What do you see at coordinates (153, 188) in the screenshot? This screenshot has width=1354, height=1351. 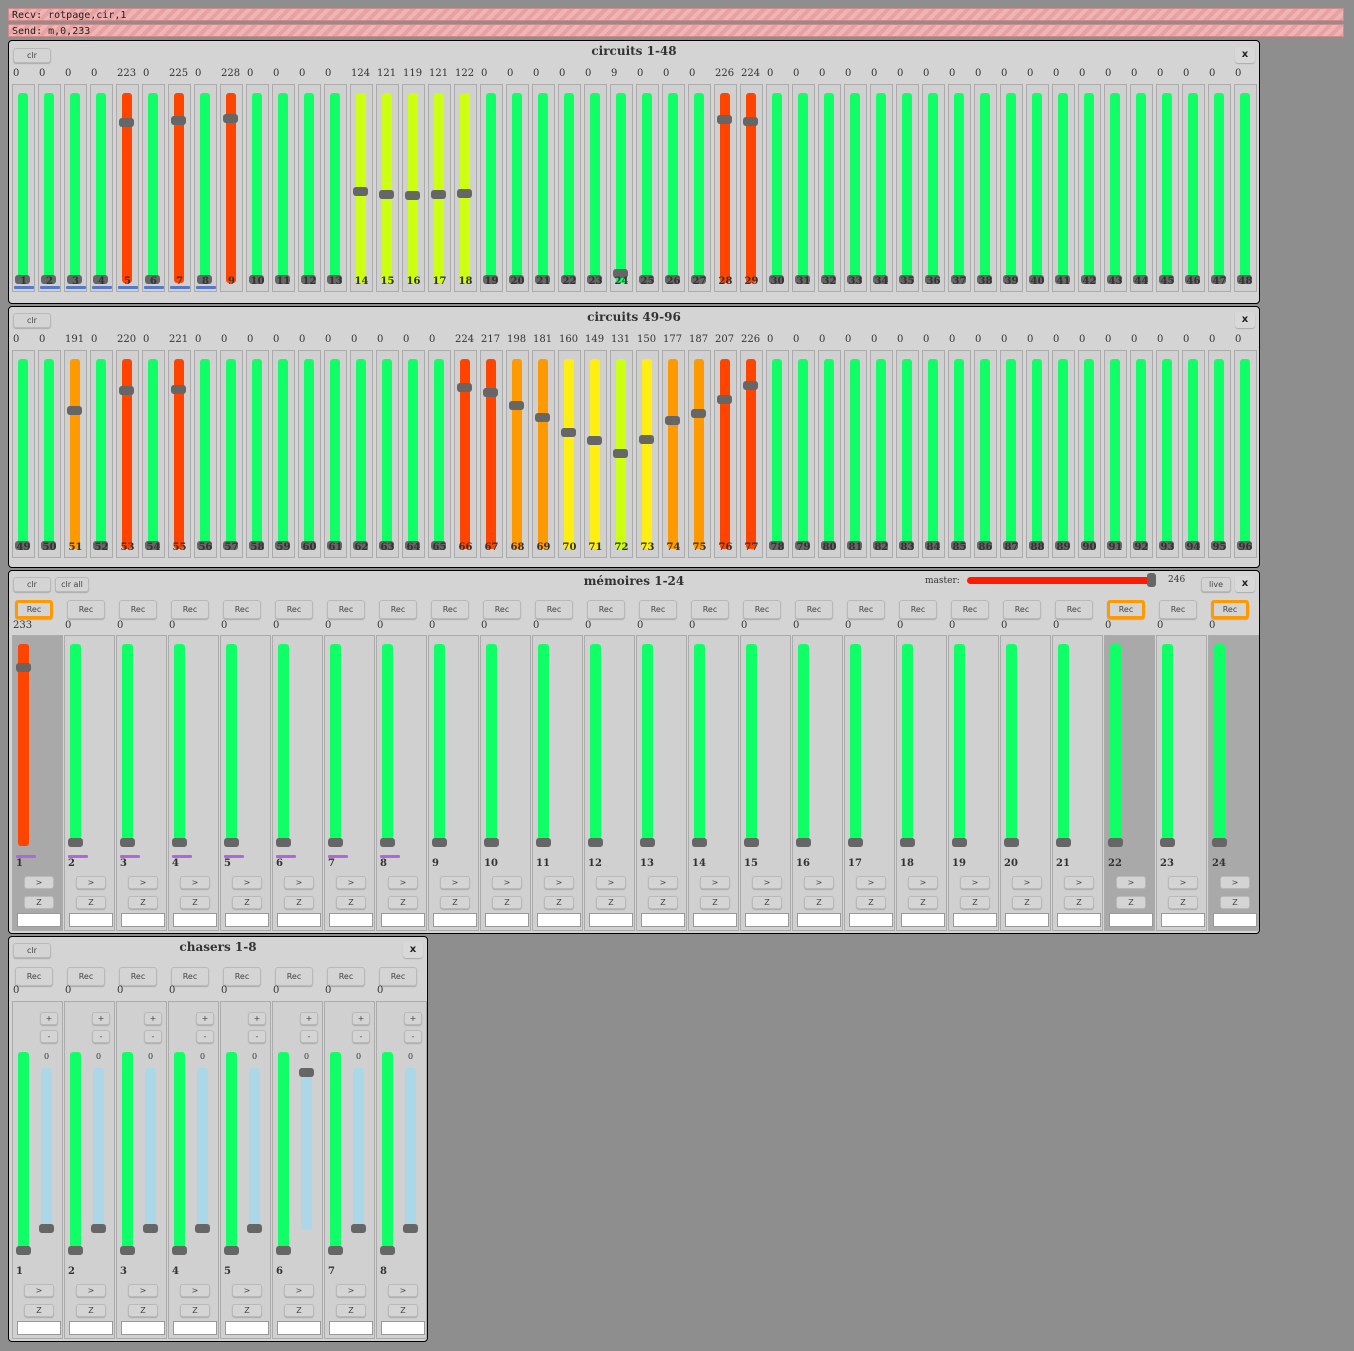 I see `channel-fader-6: 6` at bounding box center [153, 188].